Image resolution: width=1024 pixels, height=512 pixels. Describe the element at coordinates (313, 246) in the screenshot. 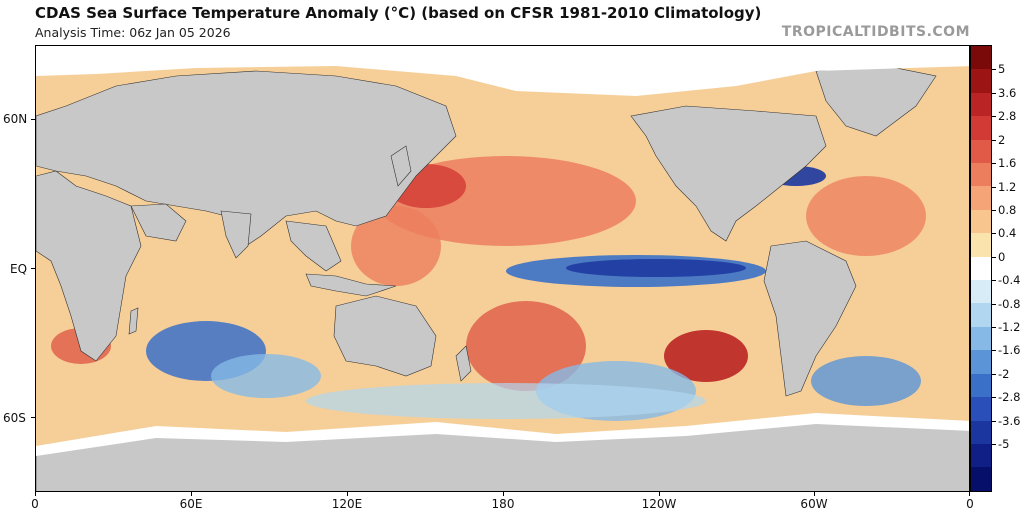

I see `landmass-southeast-asia` at that location.